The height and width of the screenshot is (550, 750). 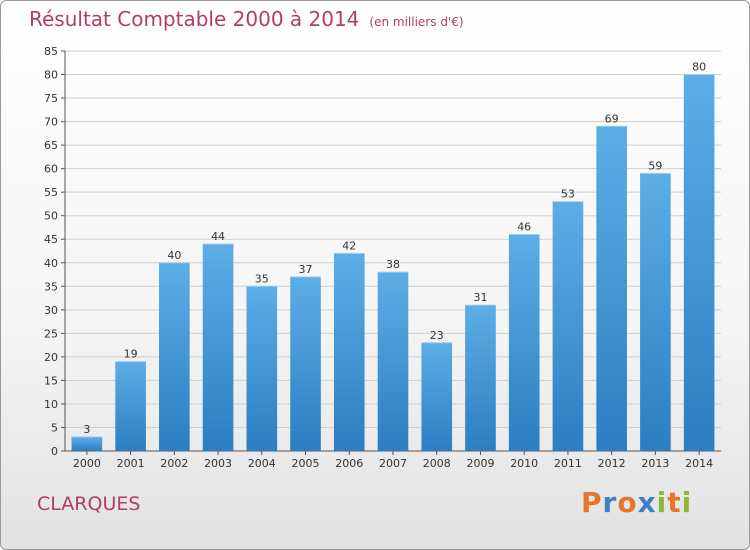 I want to click on bar-value-label: 37, so click(x=306, y=269).